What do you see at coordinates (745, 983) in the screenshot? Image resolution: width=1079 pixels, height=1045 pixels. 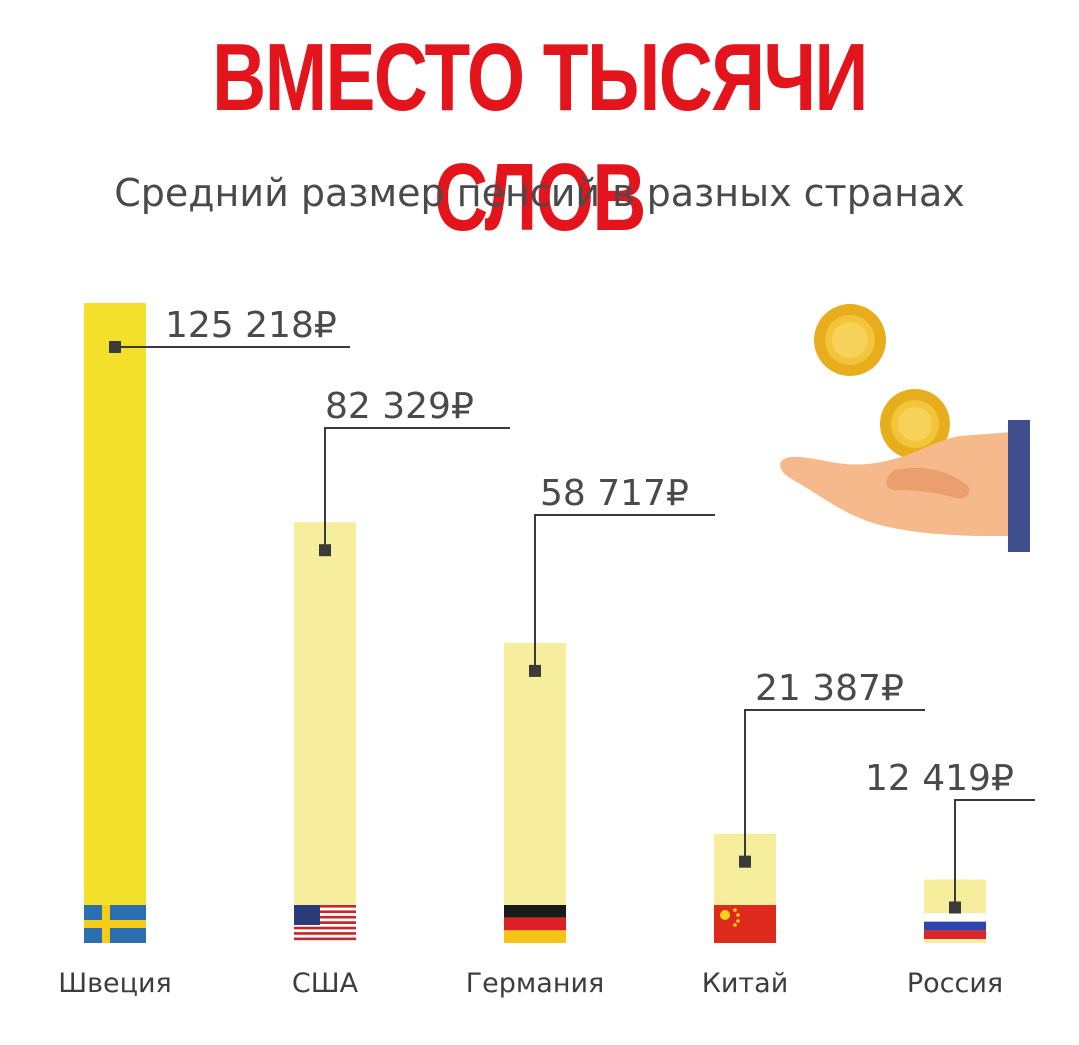 I see `category-label: Китай` at bounding box center [745, 983].